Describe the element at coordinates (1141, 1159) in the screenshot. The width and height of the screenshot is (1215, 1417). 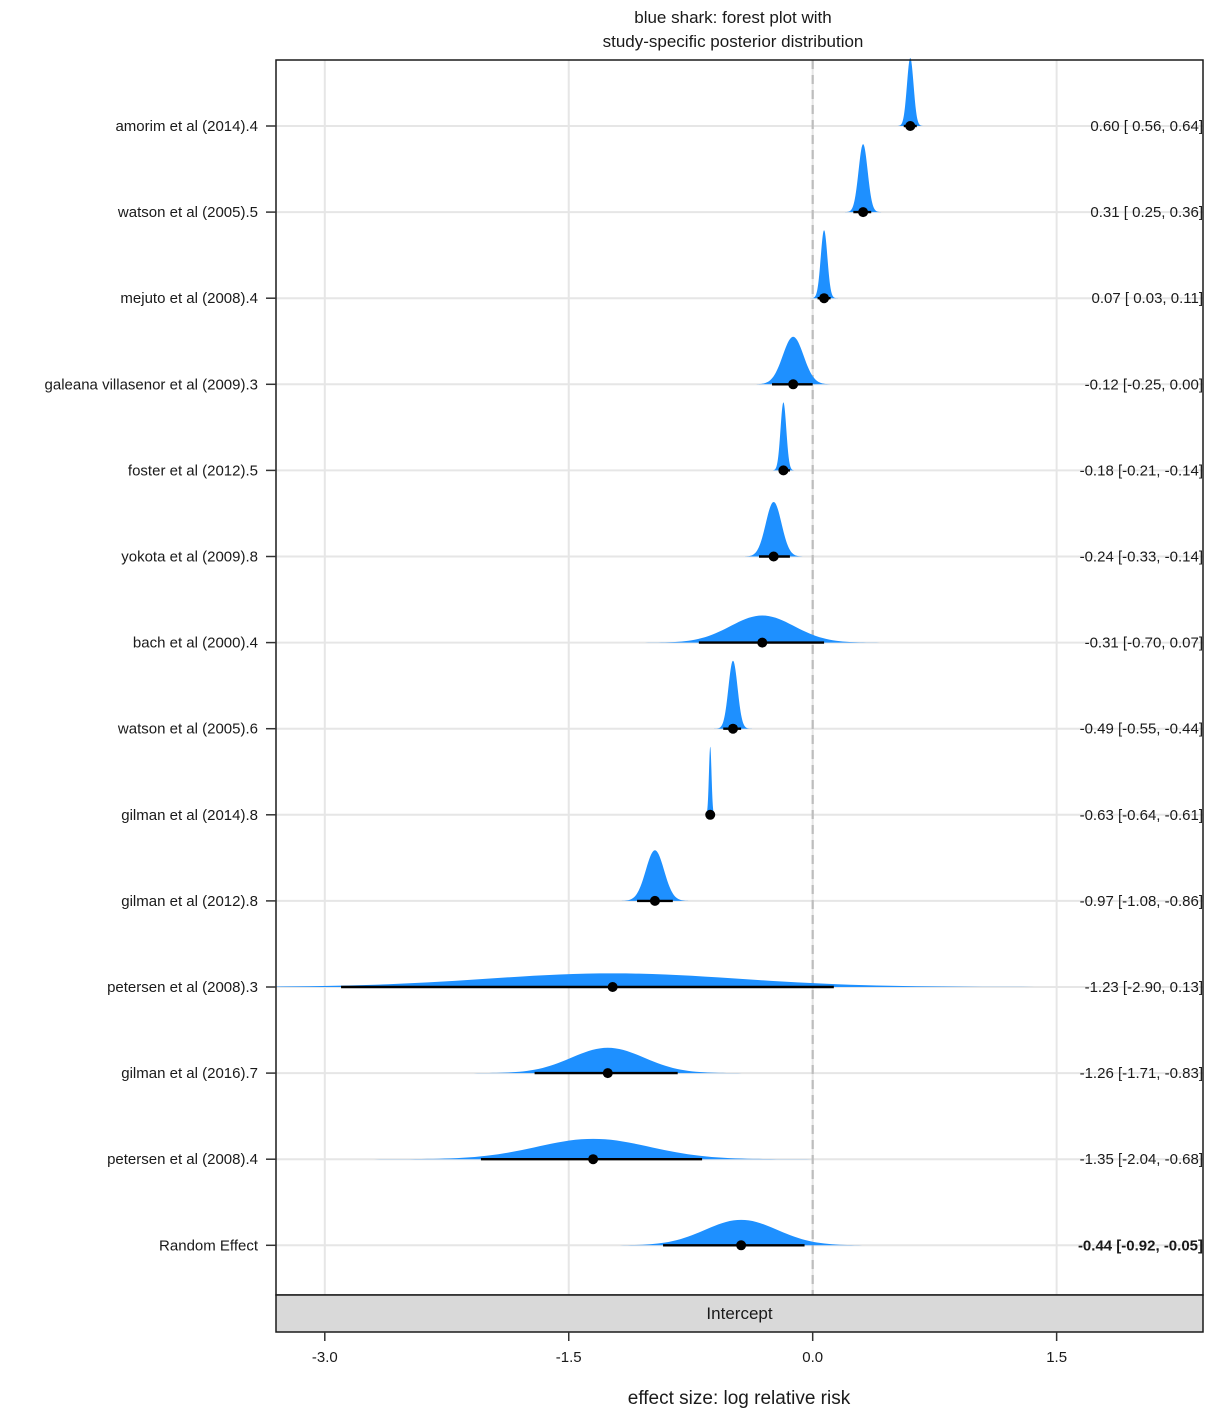
I see `ci-label-12: -1.35 [-2.04, -0.68]` at that location.